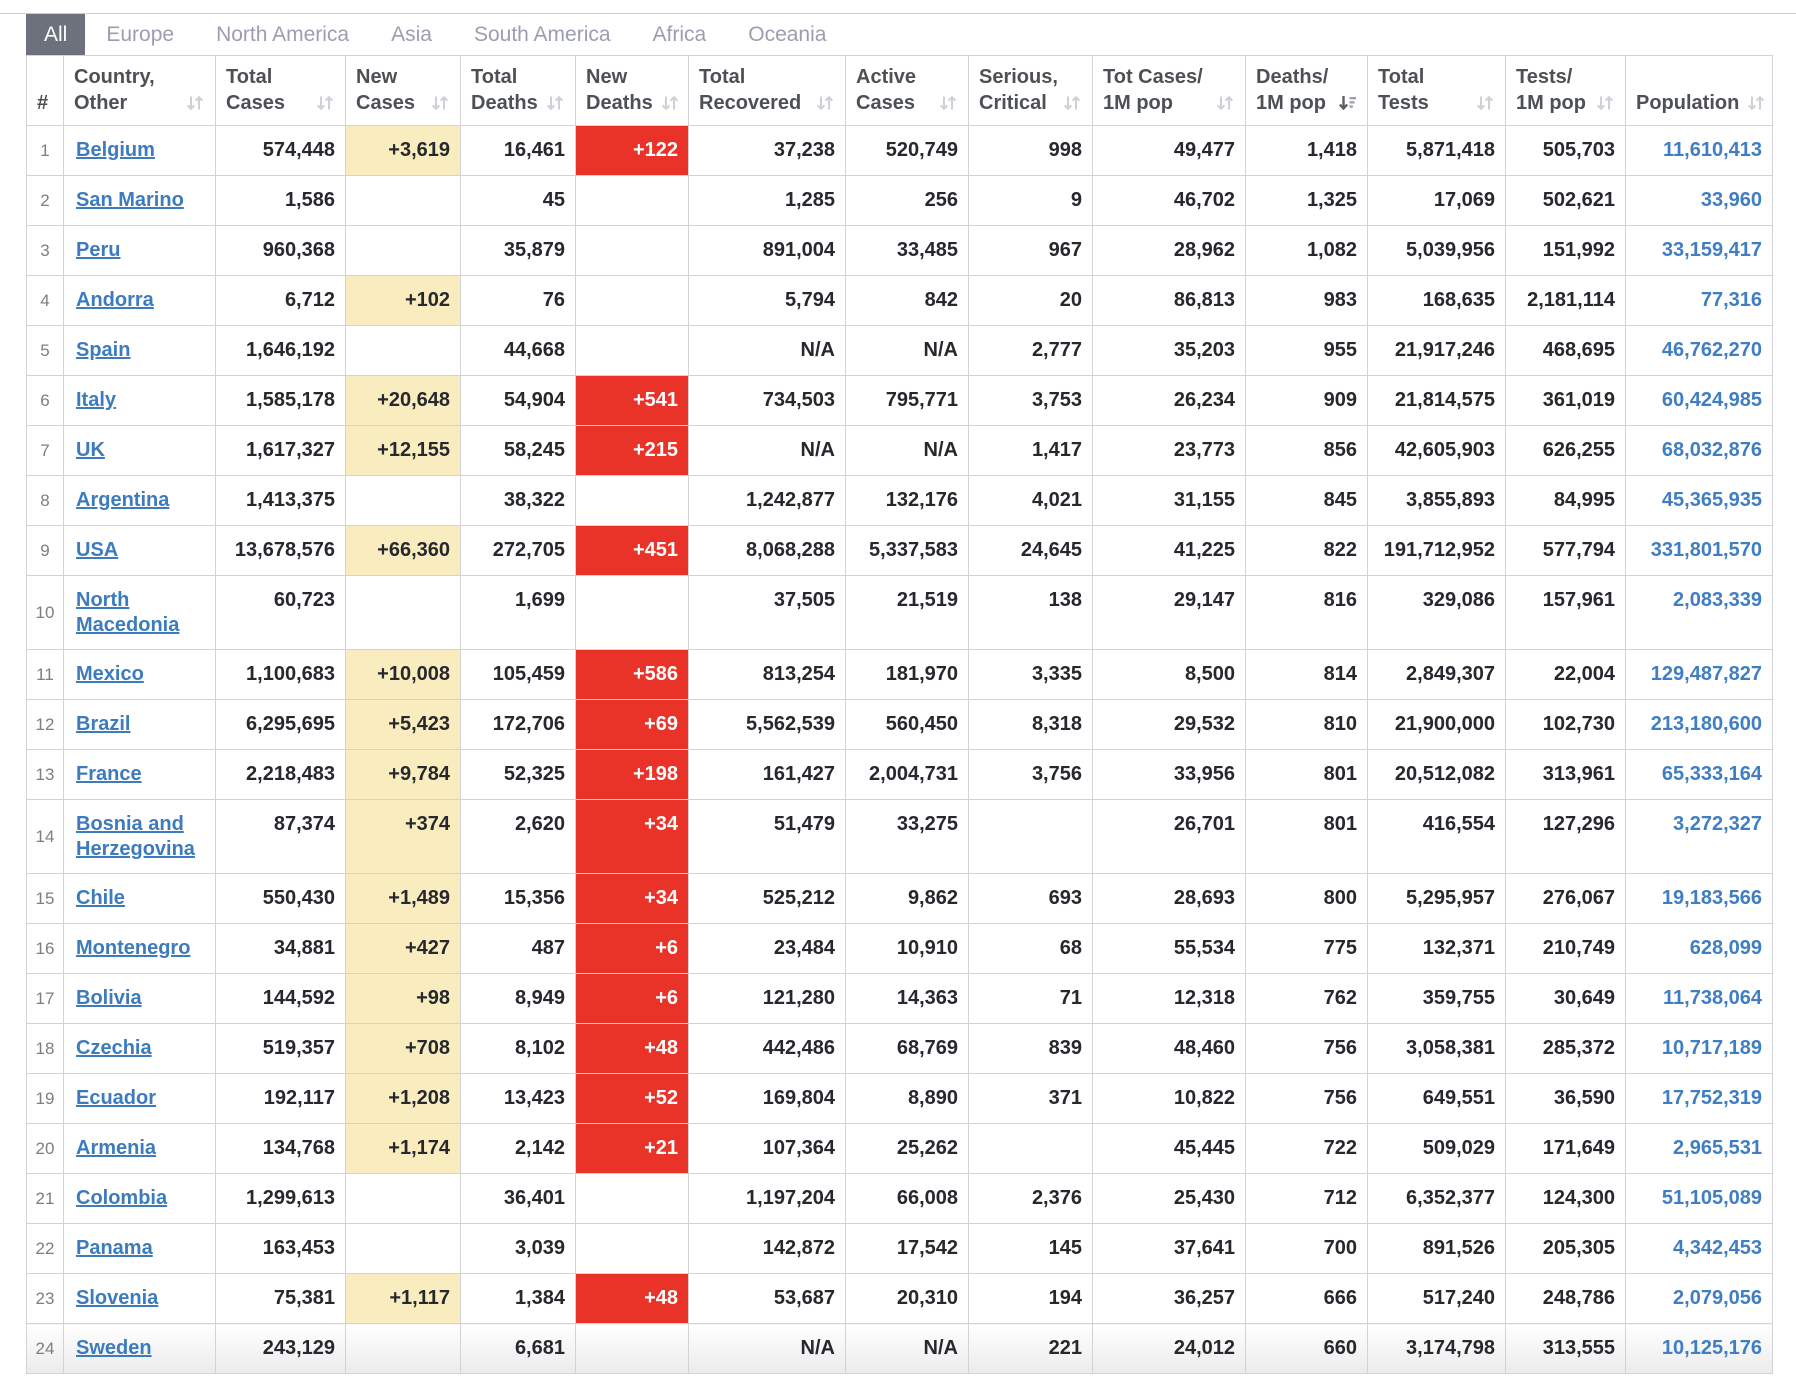 The height and width of the screenshot is (1380, 1796). I want to click on cell-deaths-1m: 800, so click(1306, 898).